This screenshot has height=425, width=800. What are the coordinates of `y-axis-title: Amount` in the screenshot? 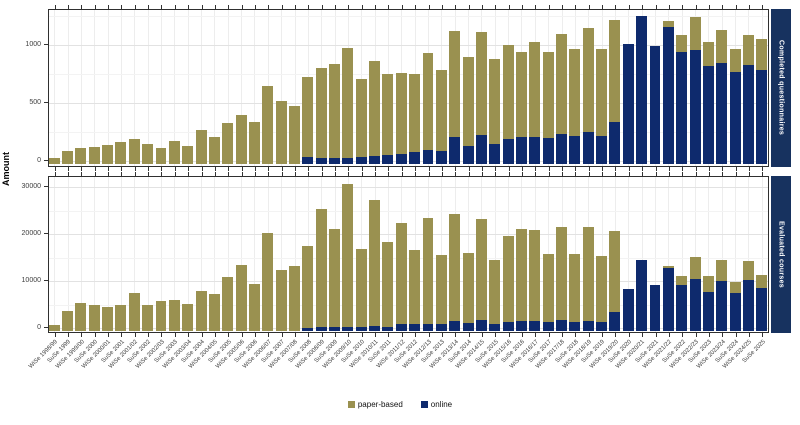 It's located at (6, 169).